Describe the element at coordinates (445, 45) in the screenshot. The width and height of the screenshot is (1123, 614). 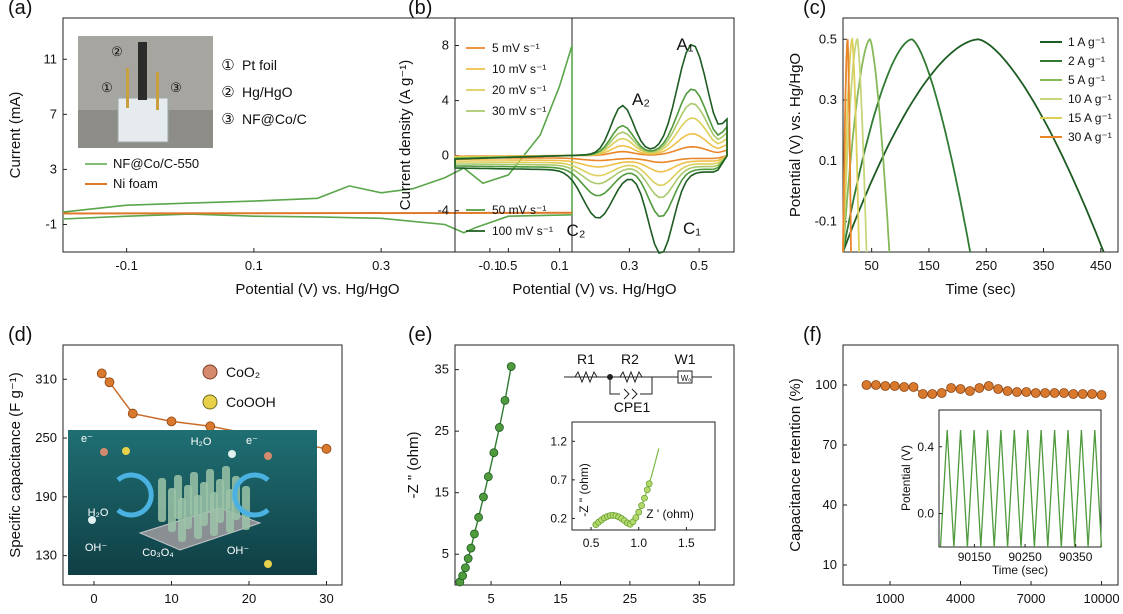
I see `y-tick-label: 8` at that location.